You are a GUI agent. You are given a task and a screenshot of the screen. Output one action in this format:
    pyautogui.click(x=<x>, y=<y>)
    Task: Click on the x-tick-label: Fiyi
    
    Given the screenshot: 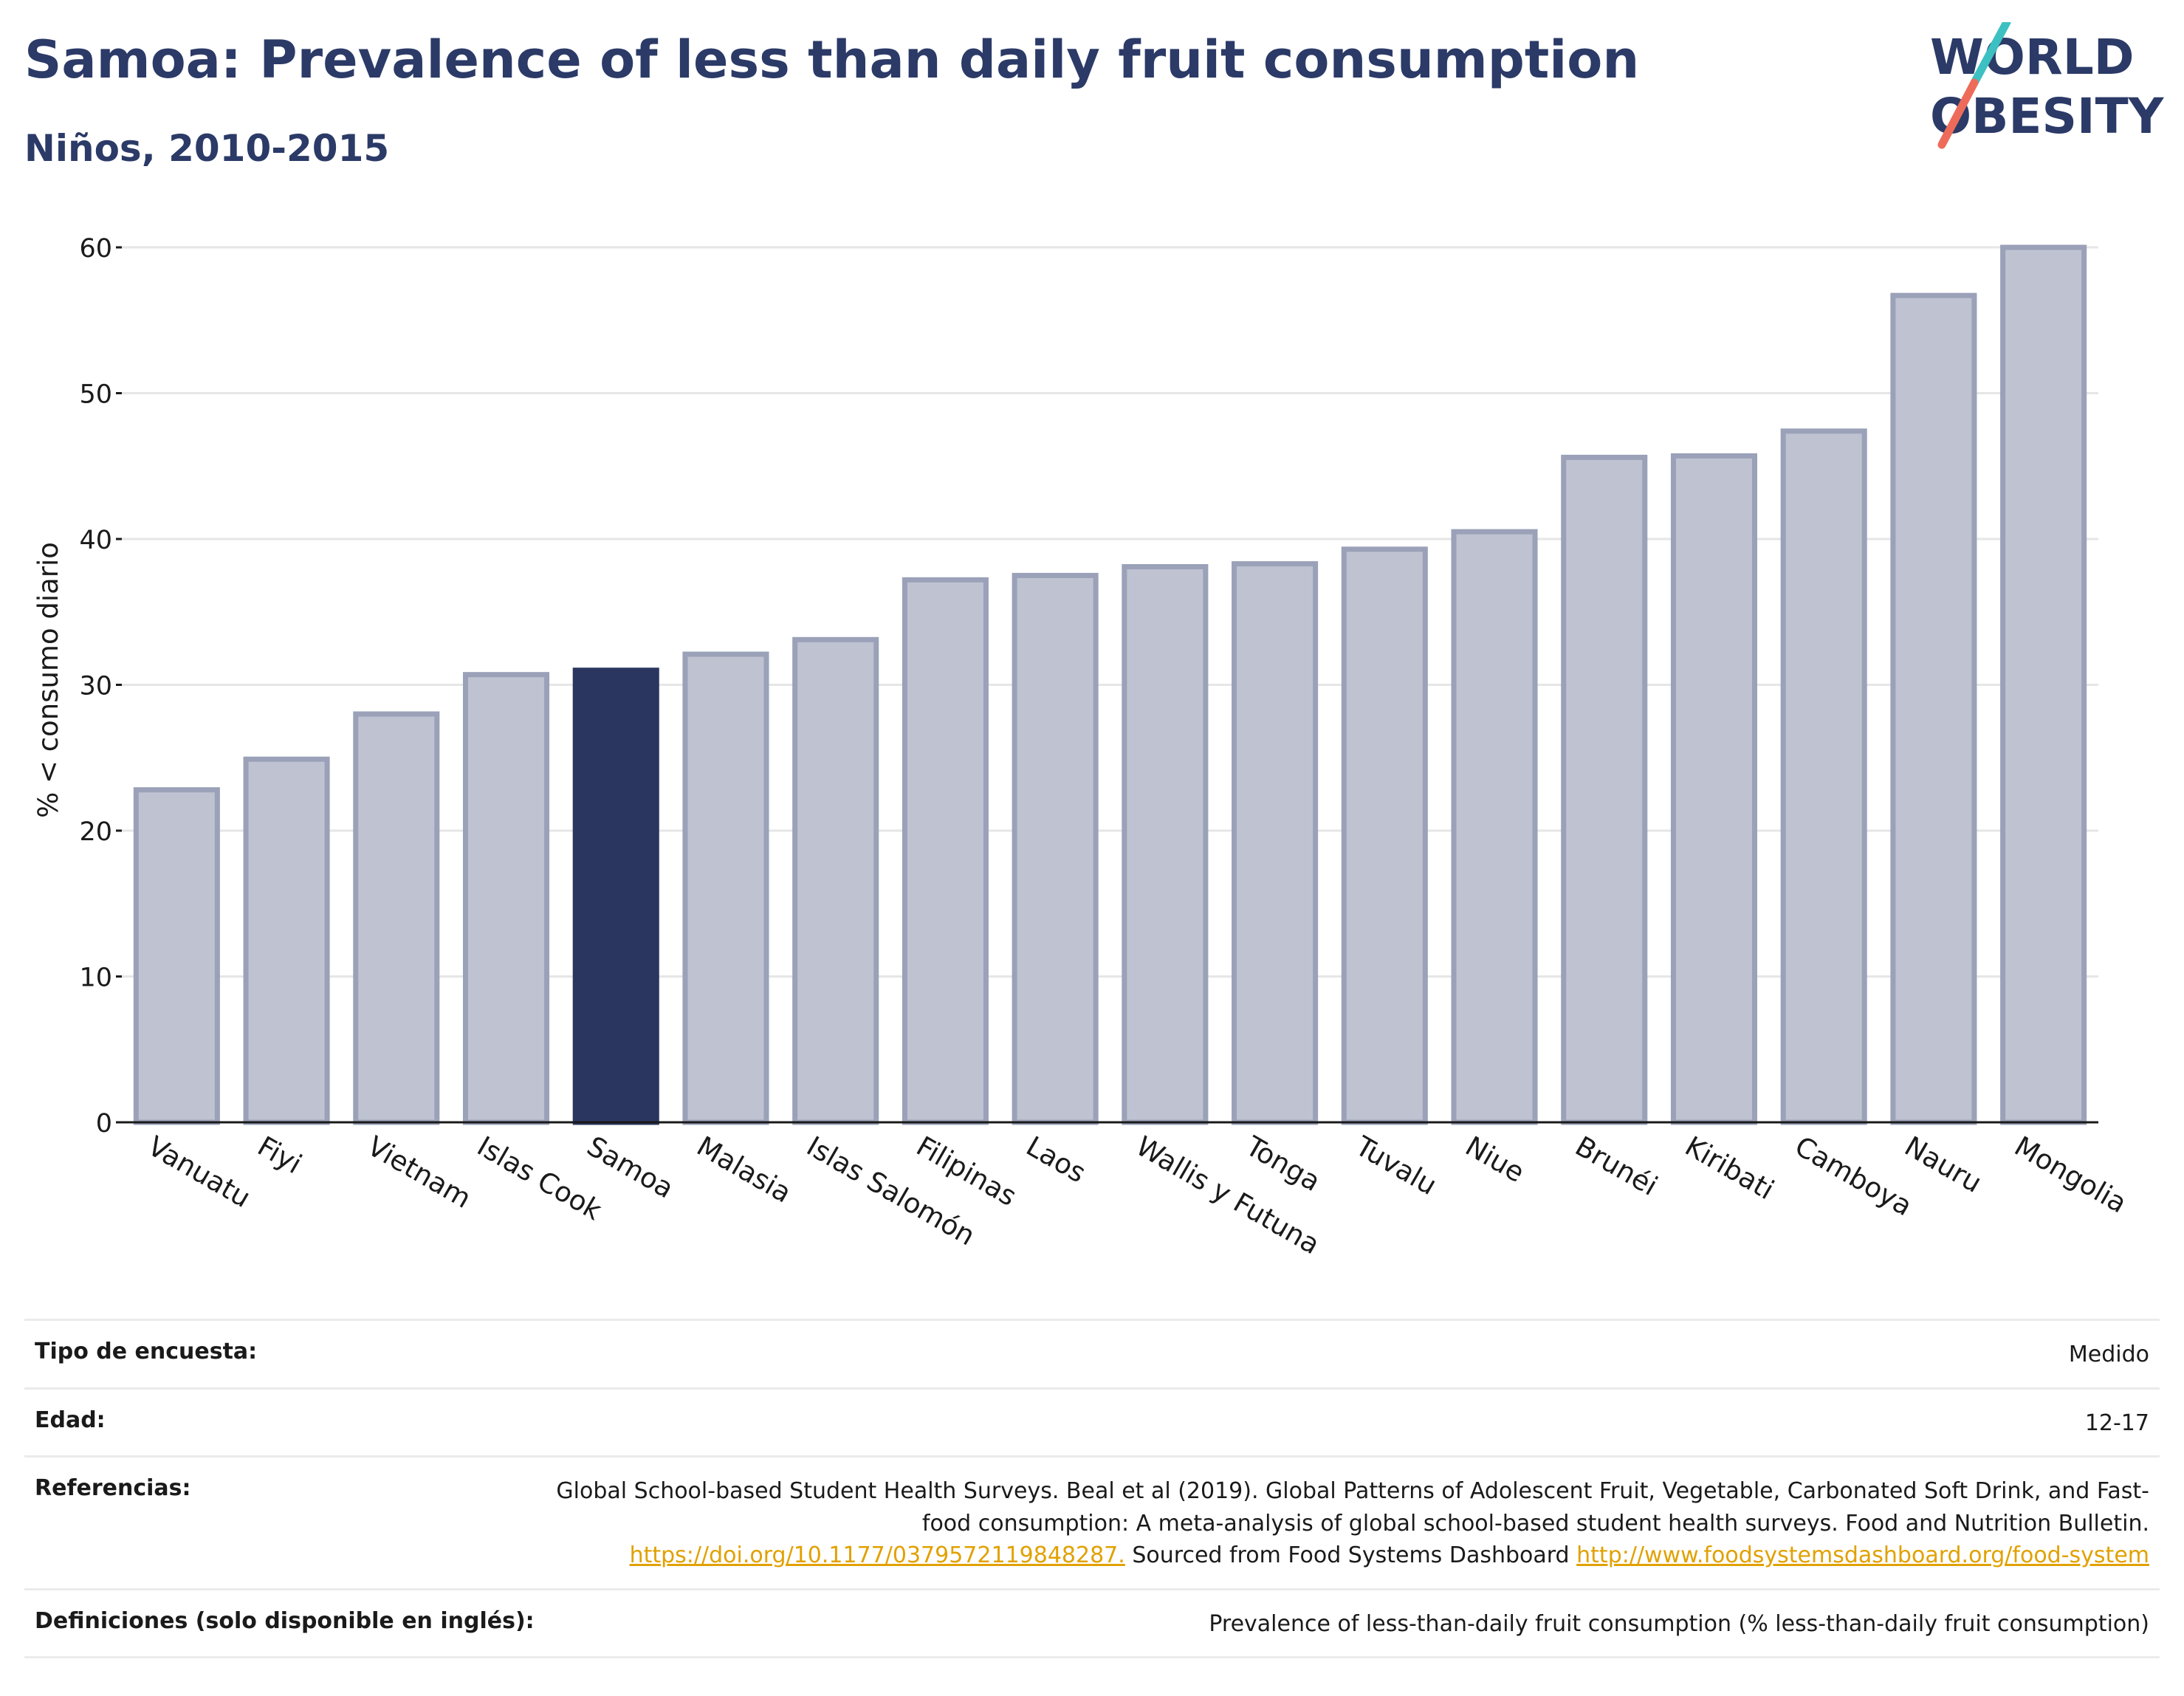 What is the action you would take?
    pyautogui.click(x=280, y=1155)
    